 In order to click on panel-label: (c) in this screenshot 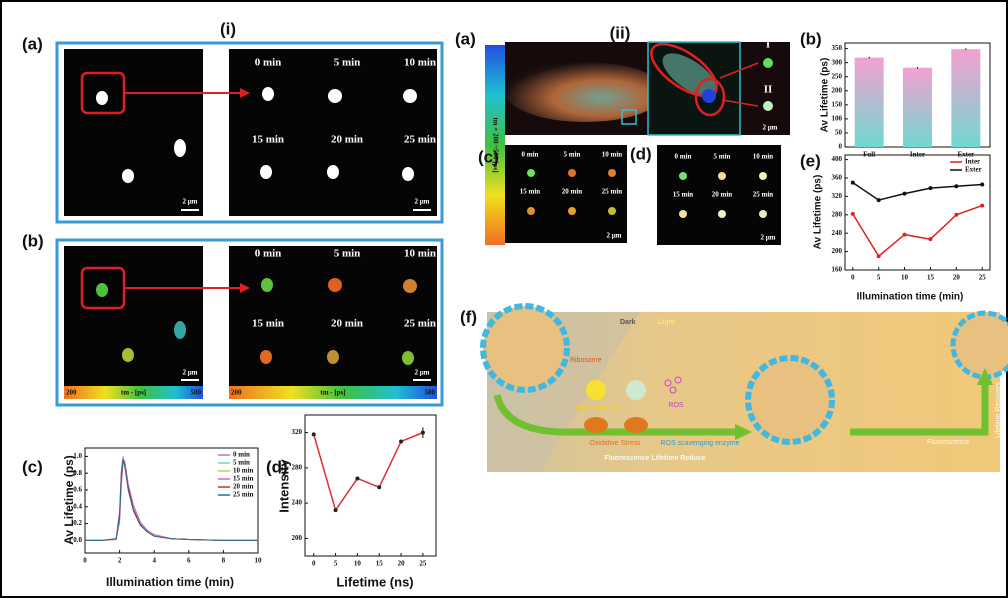, I will do `click(32, 466)`.